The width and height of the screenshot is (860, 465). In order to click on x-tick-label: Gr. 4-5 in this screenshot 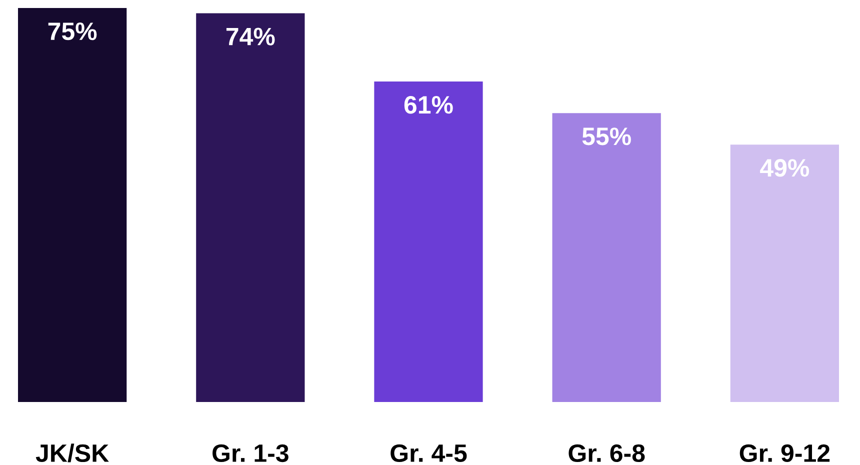, I will do `click(428, 453)`.